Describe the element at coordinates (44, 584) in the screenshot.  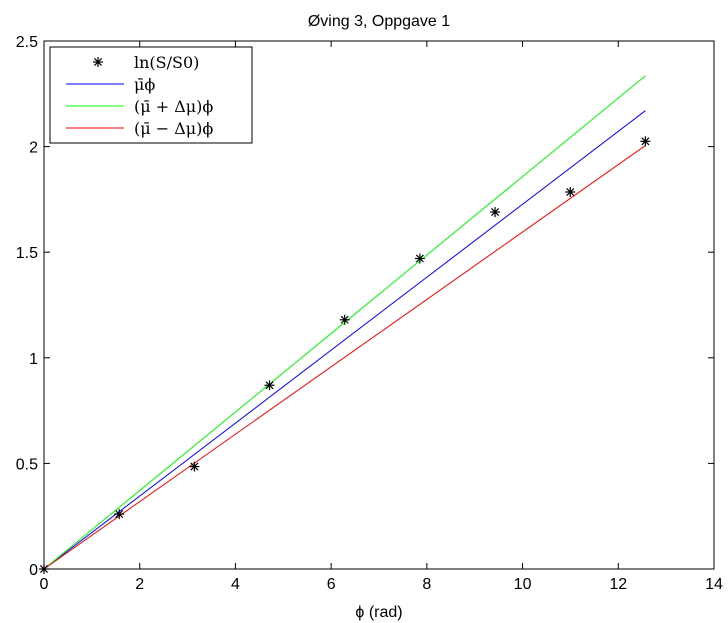
I see `x-tick-label: 0` at that location.